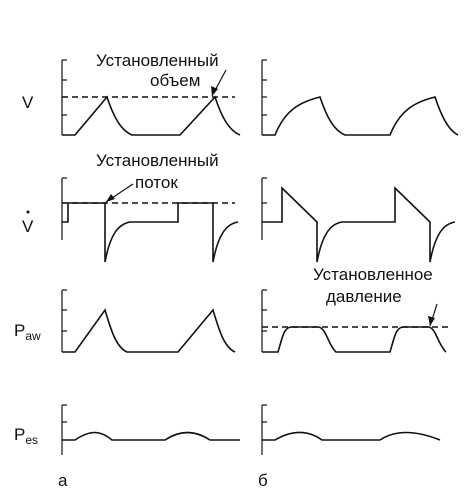  What do you see at coordinates (19, 330) in the screenshot?
I see `paw-main: P` at bounding box center [19, 330].